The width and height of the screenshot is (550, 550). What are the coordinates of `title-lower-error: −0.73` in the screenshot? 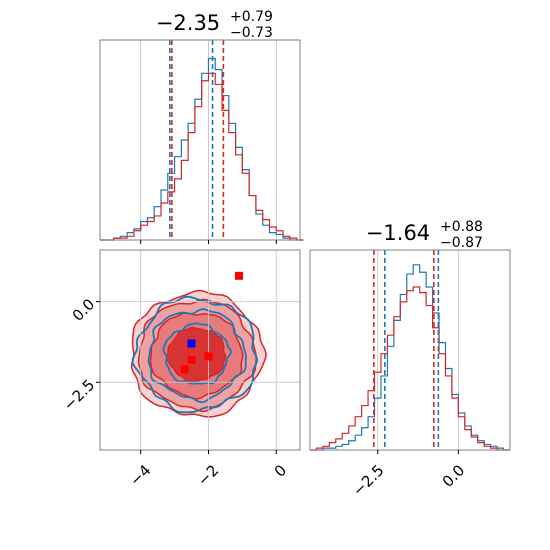 It's located at (251, 33).